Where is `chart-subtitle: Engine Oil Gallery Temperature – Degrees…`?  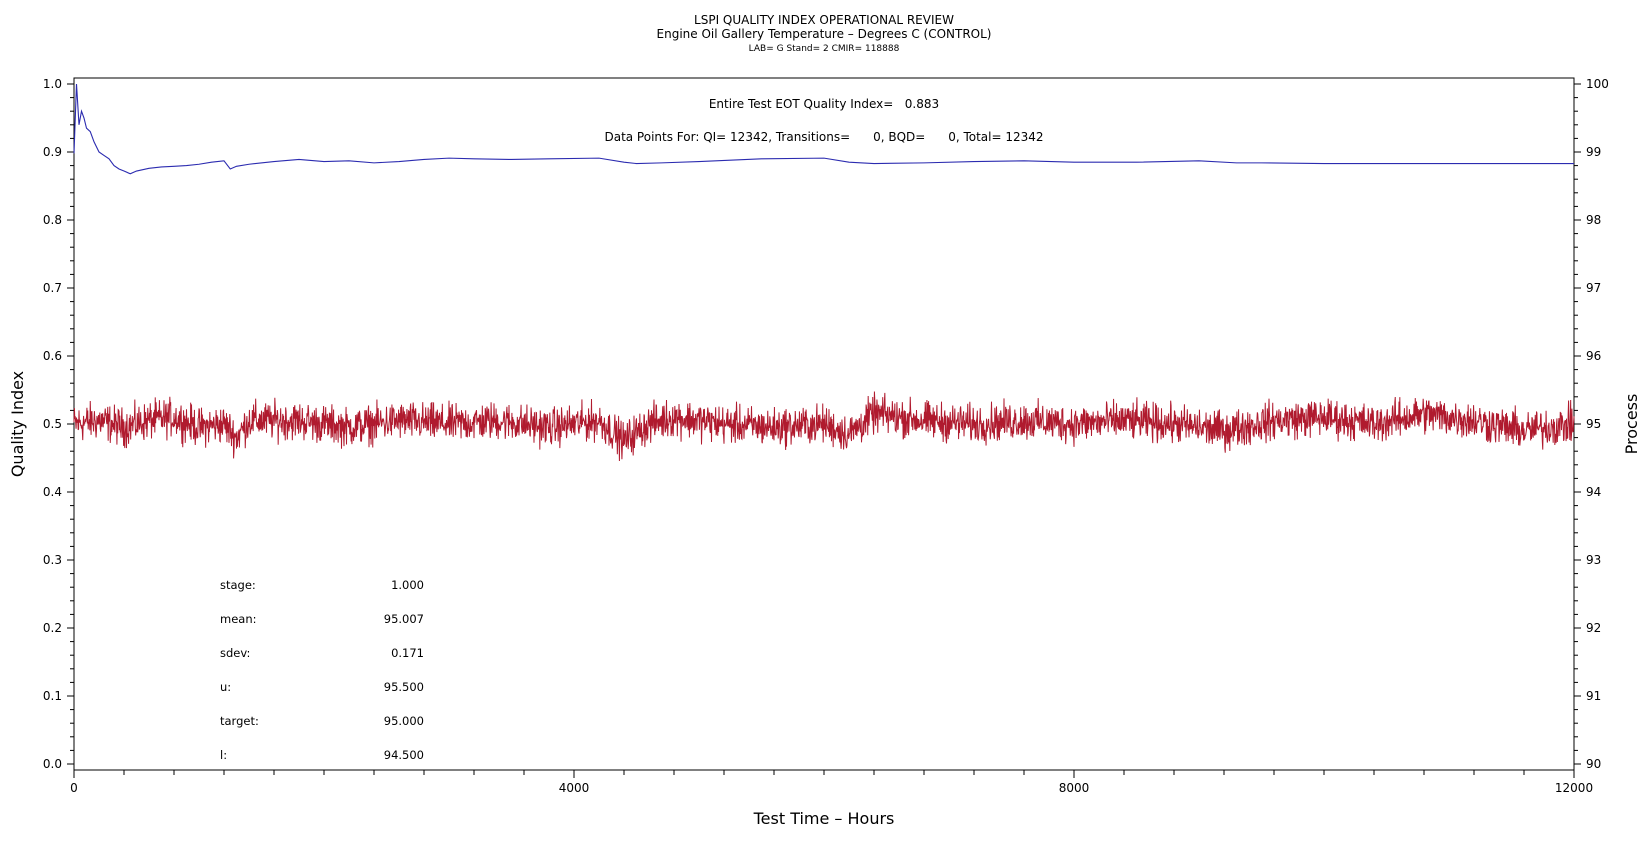 chart-subtitle: Engine Oil Gallery Temperature – Degrees… is located at coordinates (824, 34).